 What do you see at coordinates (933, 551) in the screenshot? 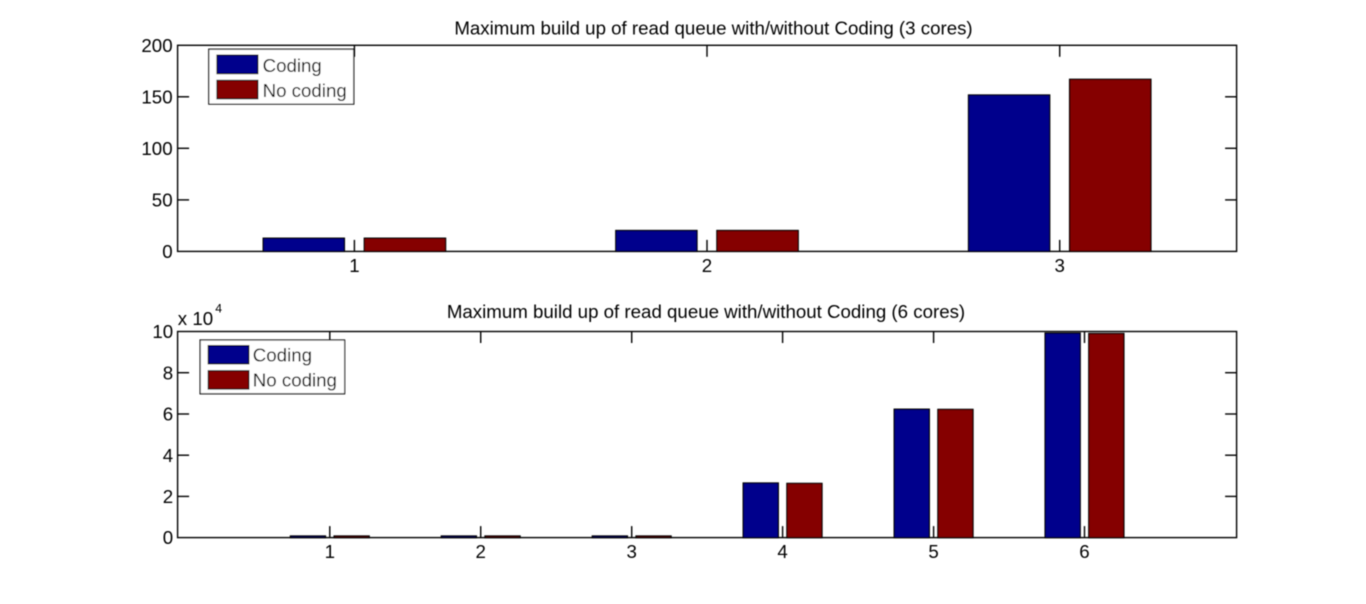
I see `svg-text: 5` at bounding box center [933, 551].